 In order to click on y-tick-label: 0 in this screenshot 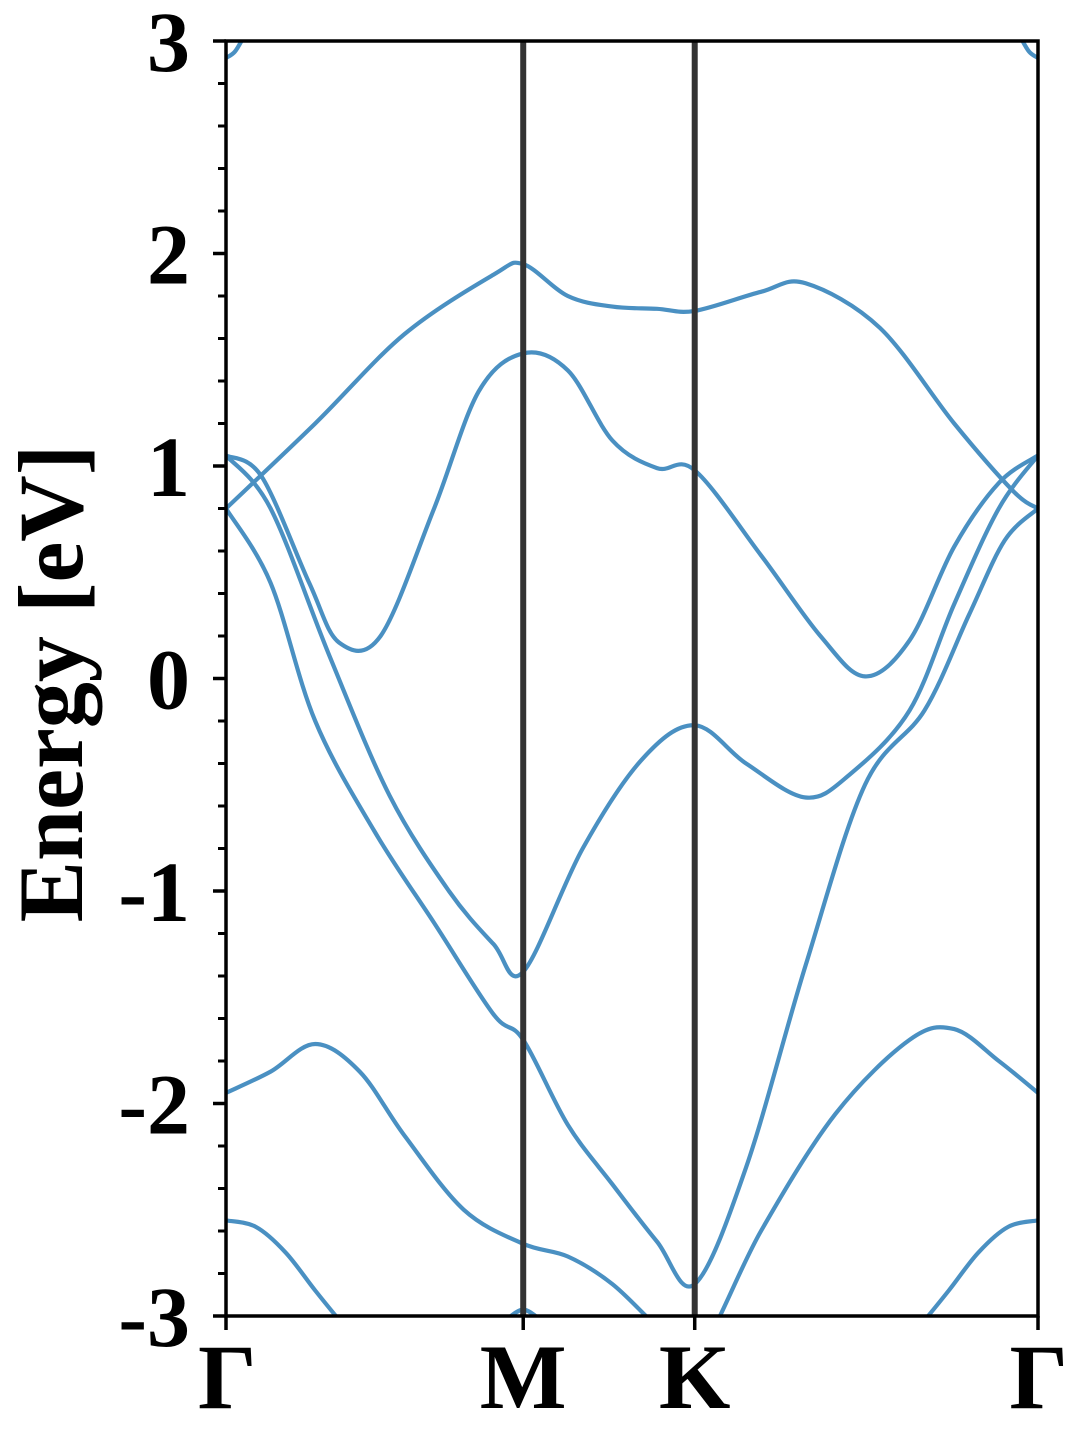, I will do `click(168, 680)`.